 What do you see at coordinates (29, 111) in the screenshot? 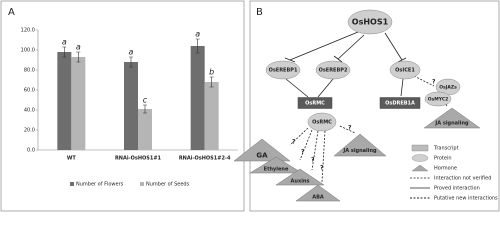
I see `y-tick-label: 40.0` at bounding box center [29, 111].